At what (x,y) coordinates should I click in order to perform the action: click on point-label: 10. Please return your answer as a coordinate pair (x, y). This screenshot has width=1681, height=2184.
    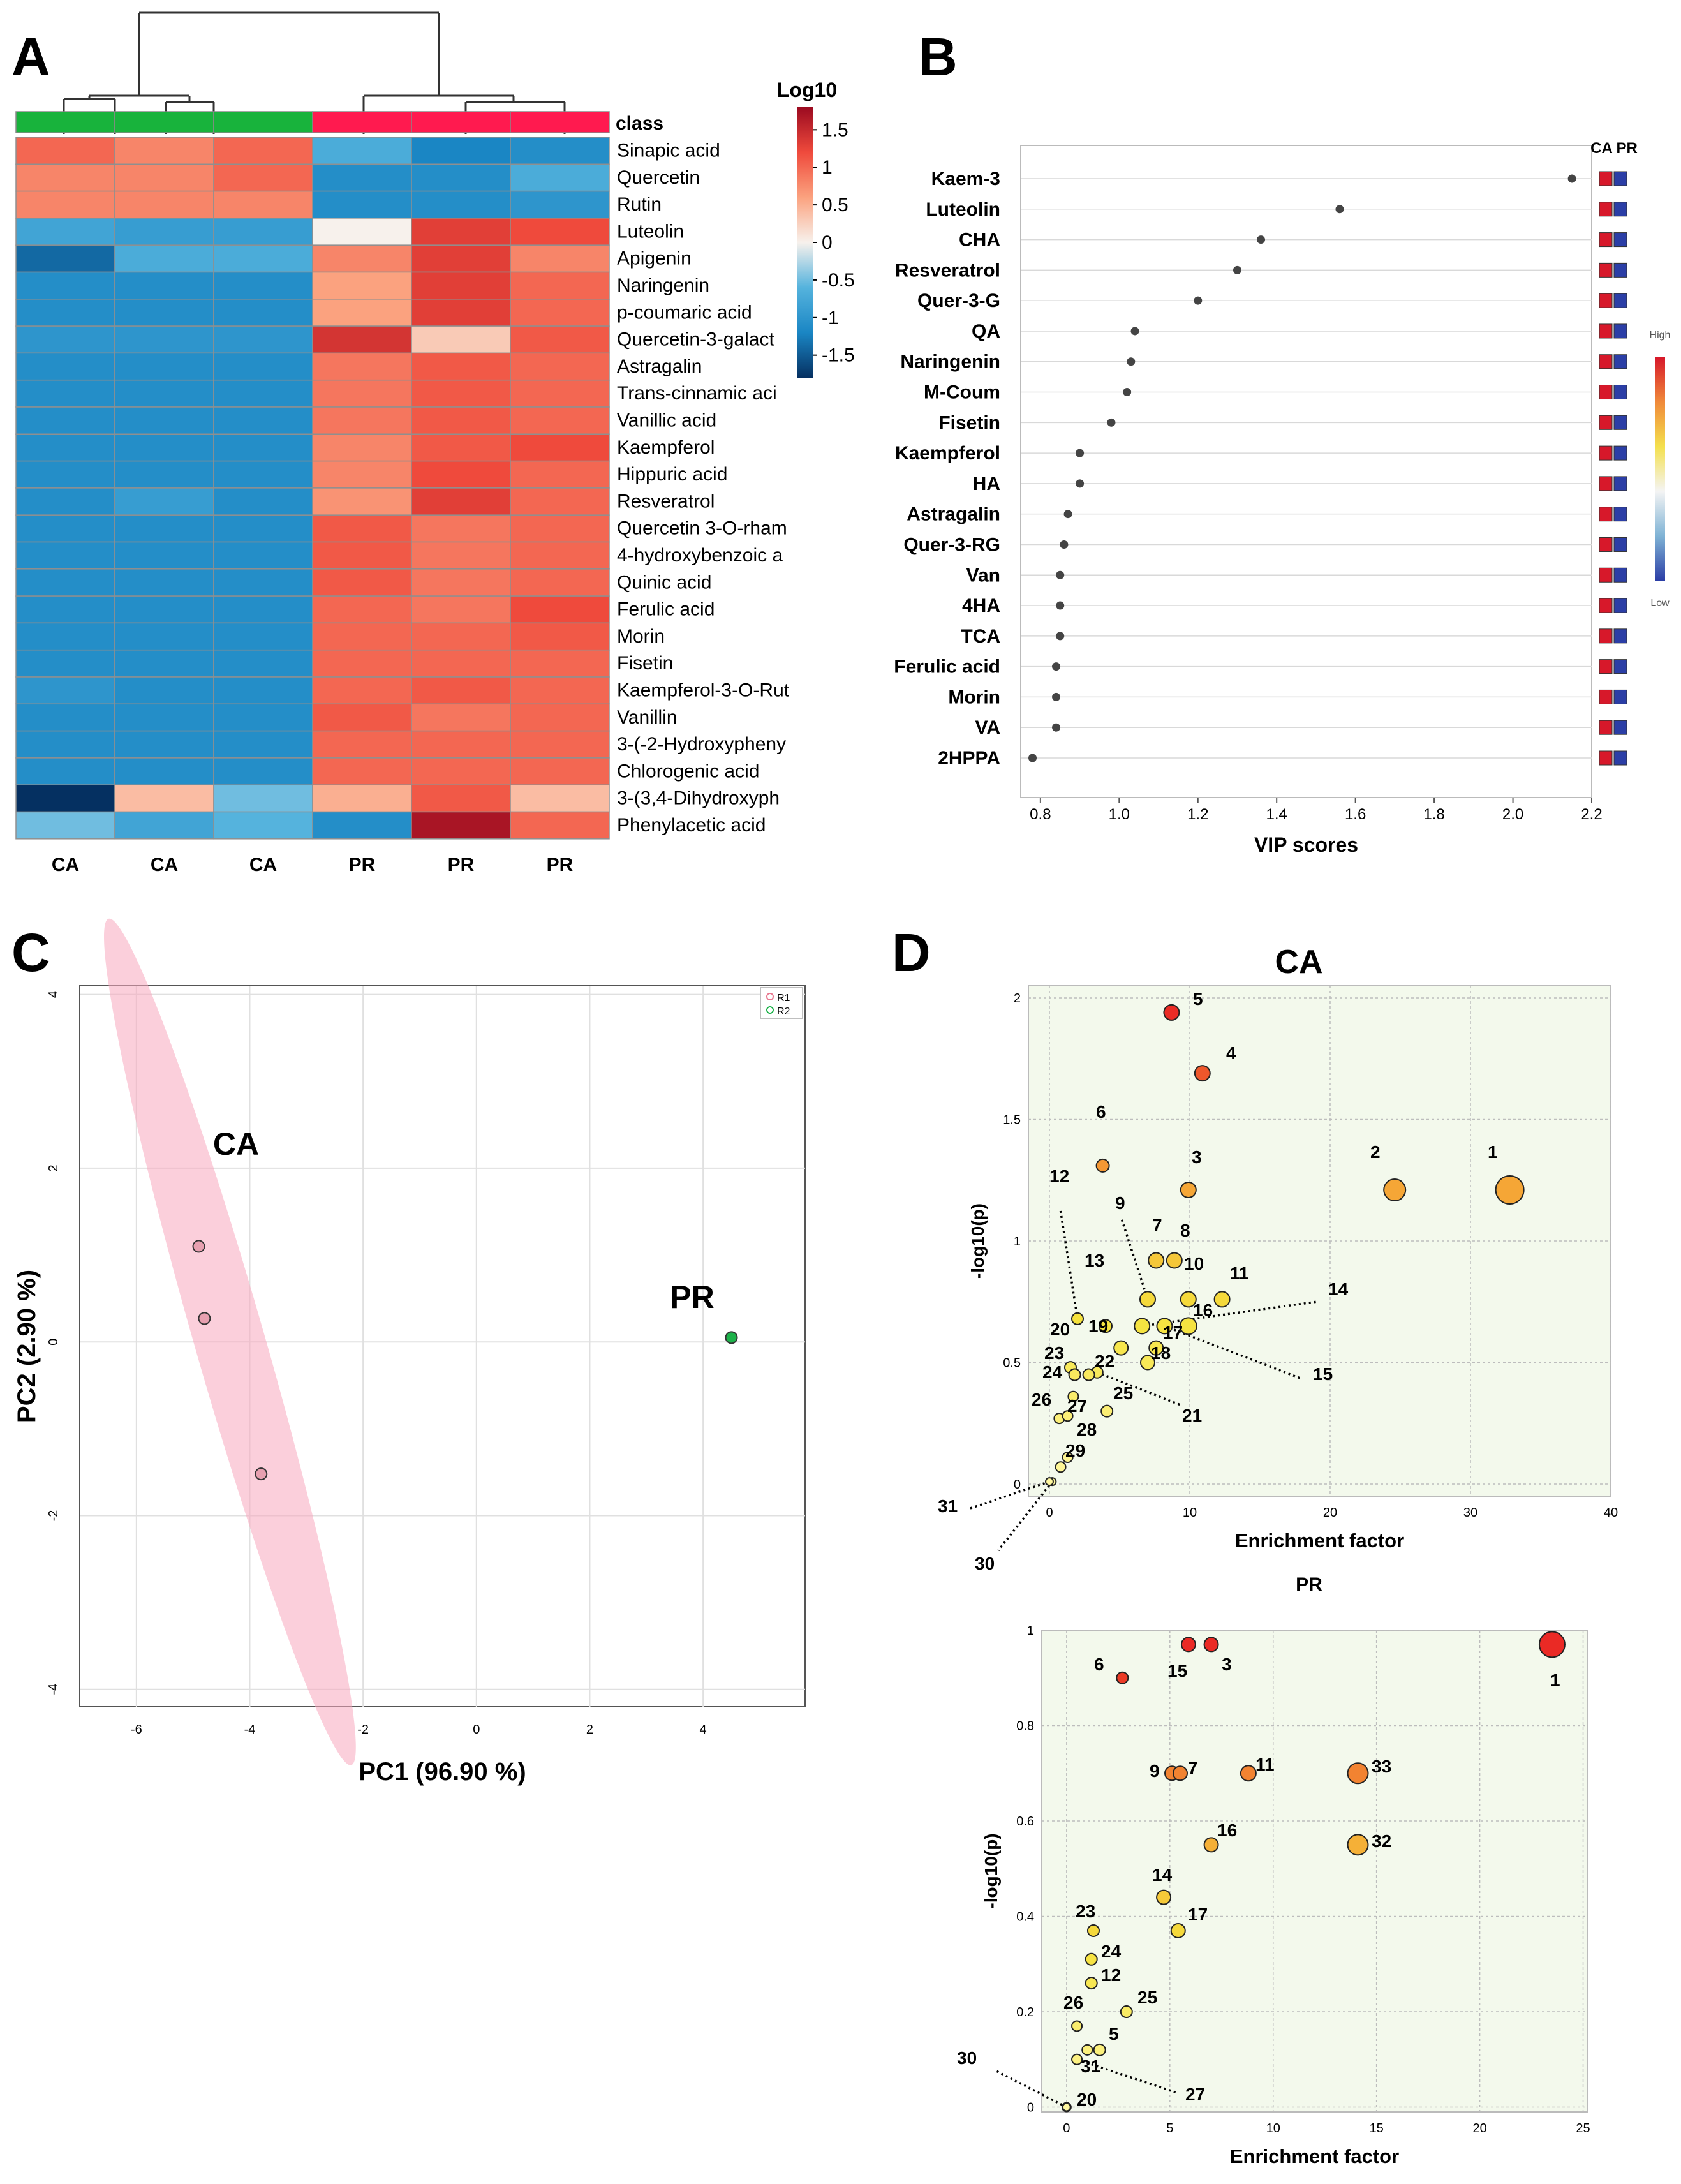
    Looking at the image, I should click on (1194, 1264).